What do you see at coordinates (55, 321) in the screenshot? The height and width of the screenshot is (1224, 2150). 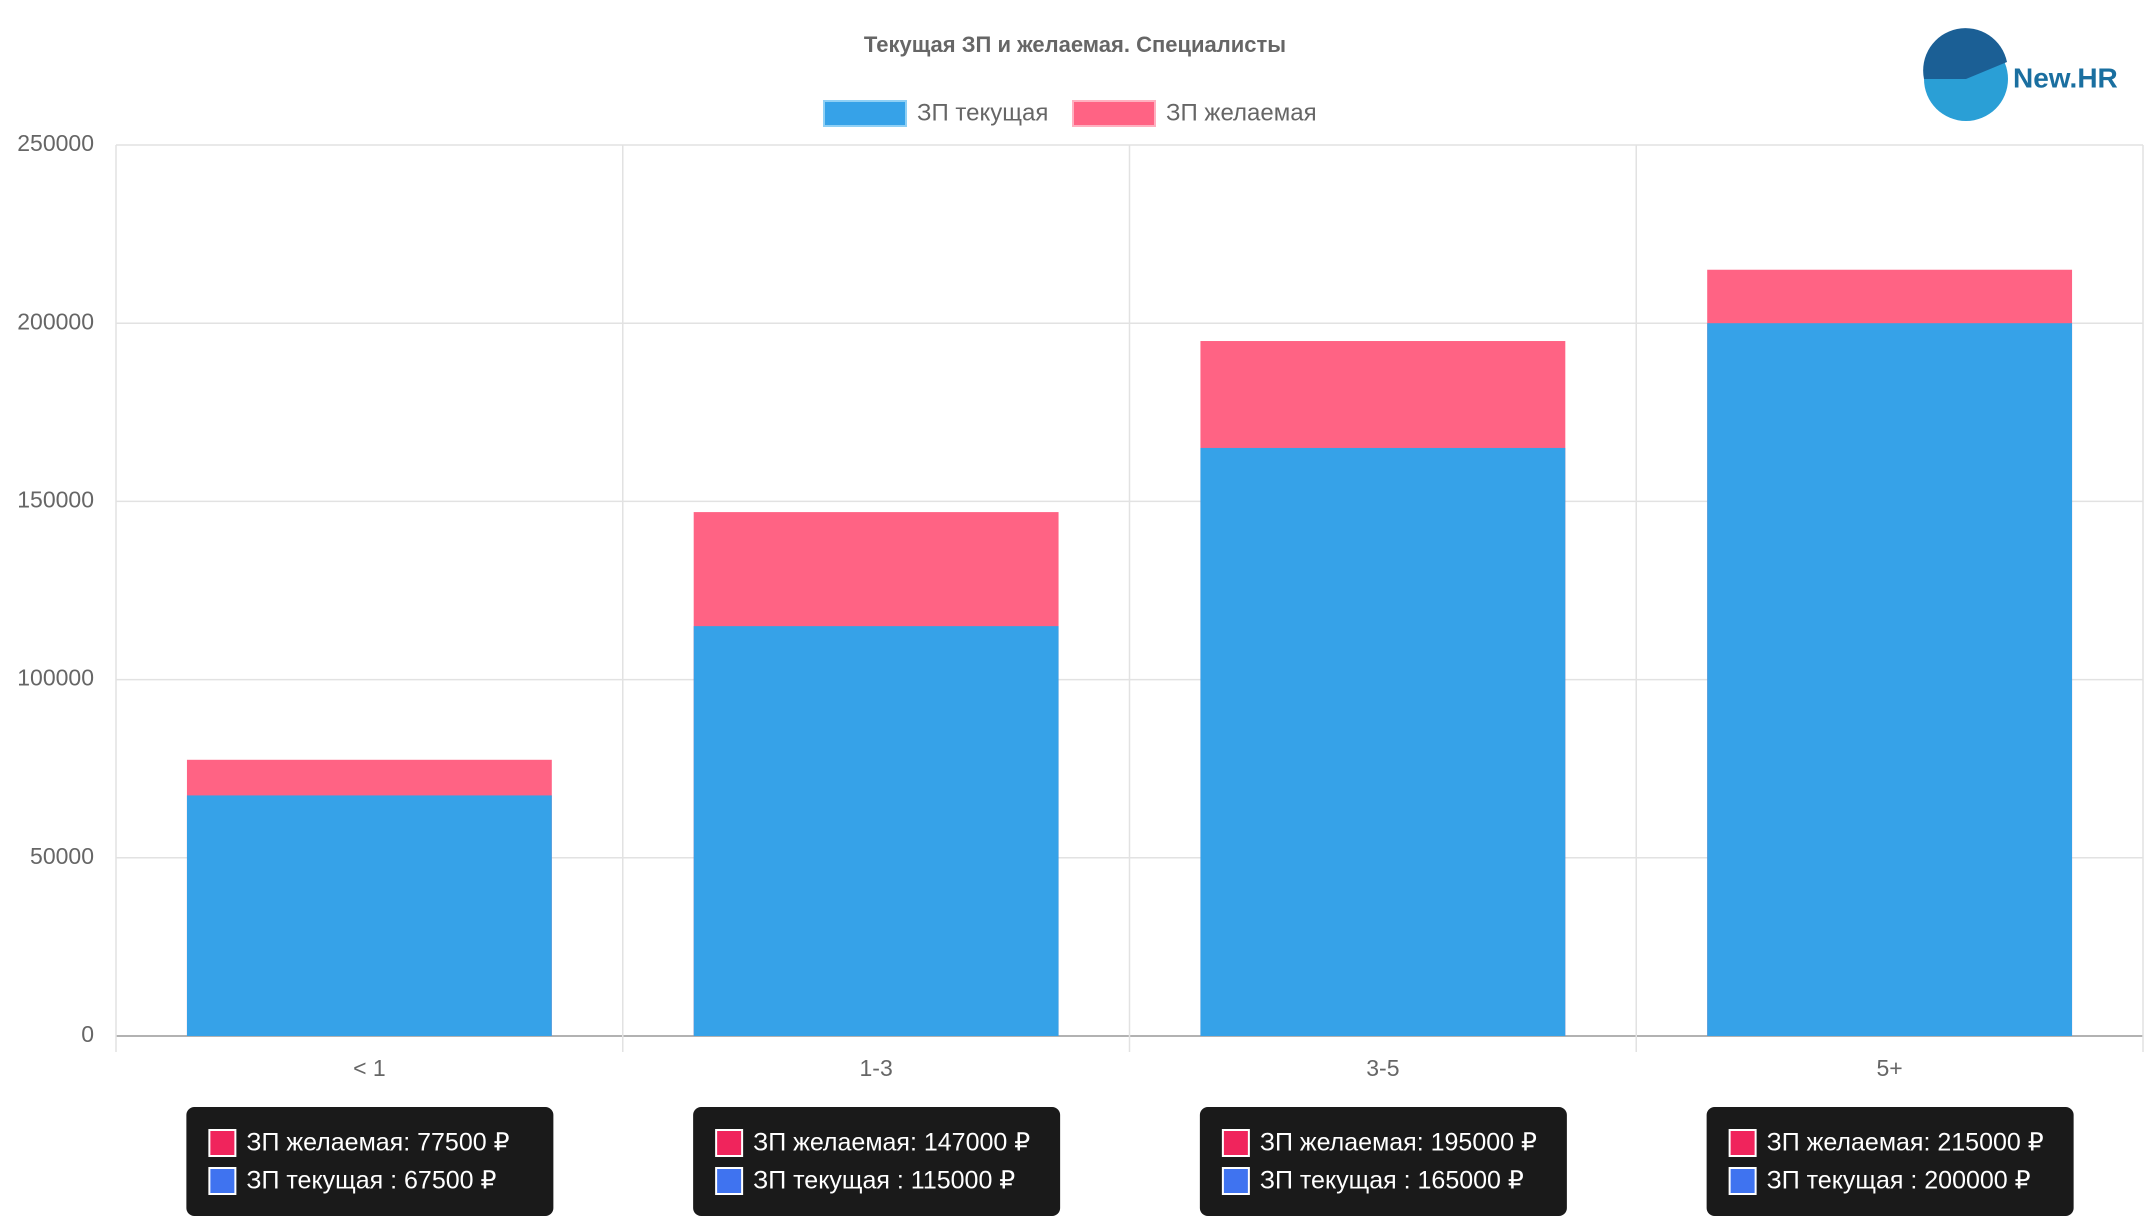 I see `y-tick-label: 200000` at bounding box center [55, 321].